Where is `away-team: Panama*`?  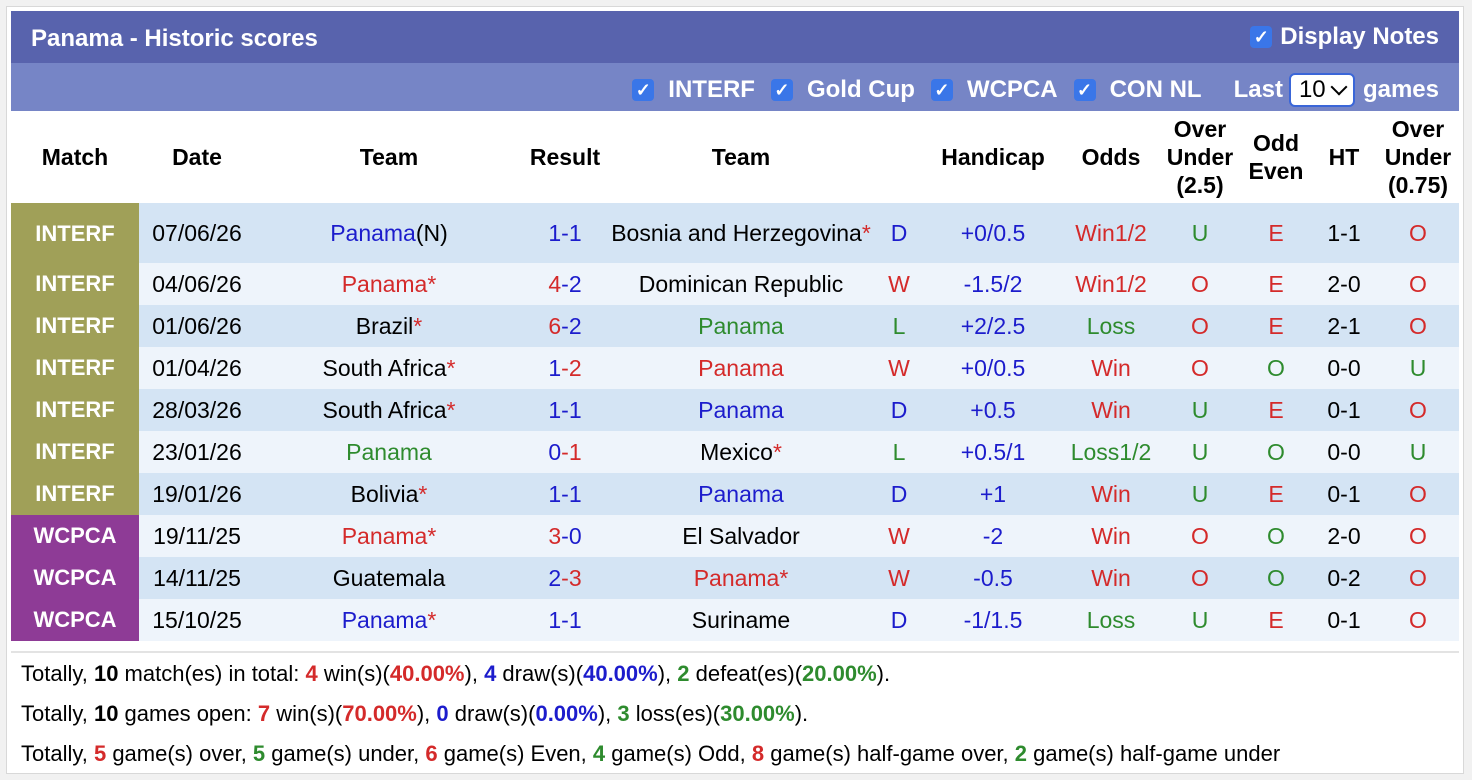 away-team: Panama* is located at coordinates (741, 578).